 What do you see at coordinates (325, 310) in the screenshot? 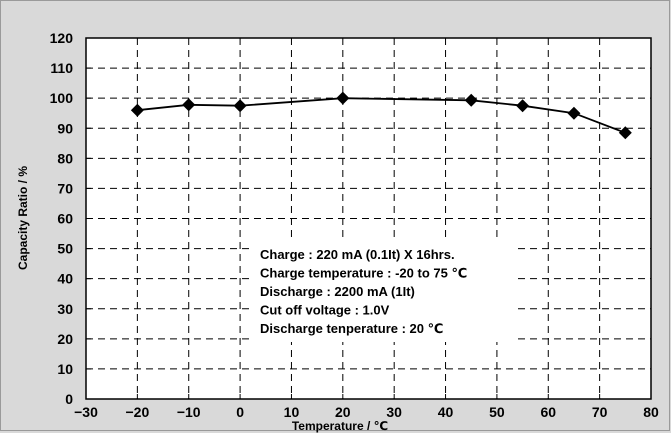
I see `annotation-line: Cut off voltage : 1.0V` at bounding box center [325, 310].